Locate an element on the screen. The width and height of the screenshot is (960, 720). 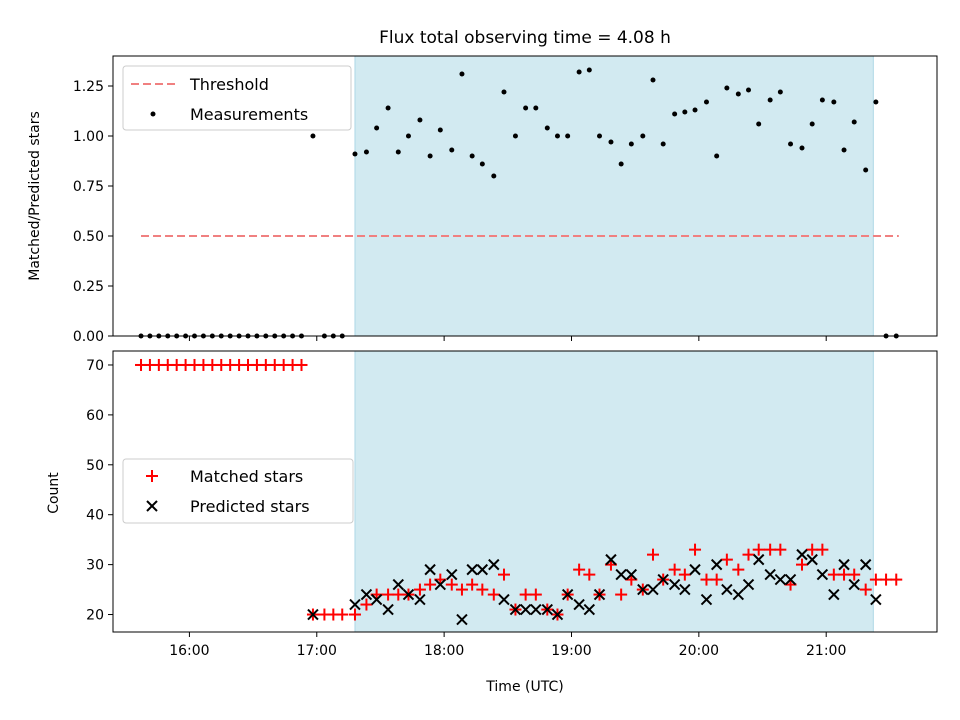
bottom-y-tick-label: 60 is located at coordinates (95, 416).